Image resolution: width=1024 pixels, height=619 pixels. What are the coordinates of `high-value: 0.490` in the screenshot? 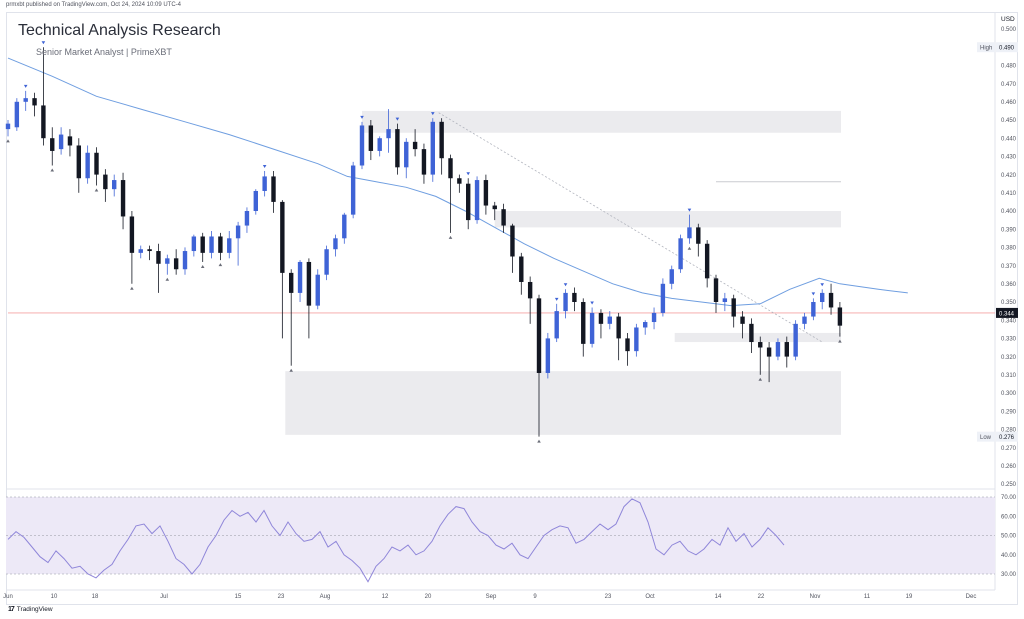 It's located at (1007, 49).